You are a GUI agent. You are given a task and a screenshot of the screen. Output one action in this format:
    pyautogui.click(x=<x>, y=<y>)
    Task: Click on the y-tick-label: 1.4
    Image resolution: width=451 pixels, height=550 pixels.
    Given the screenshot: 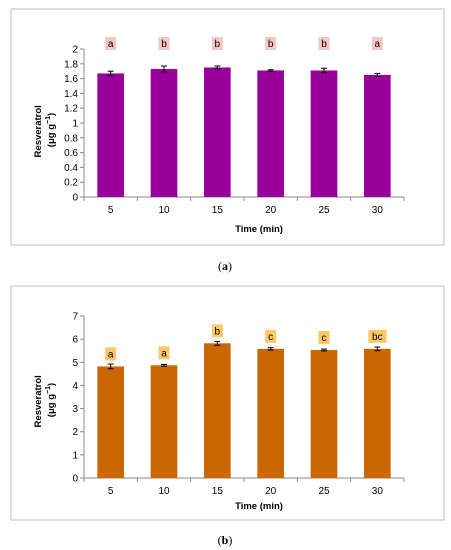 What is the action you would take?
    pyautogui.click(x=71, y=94)
    